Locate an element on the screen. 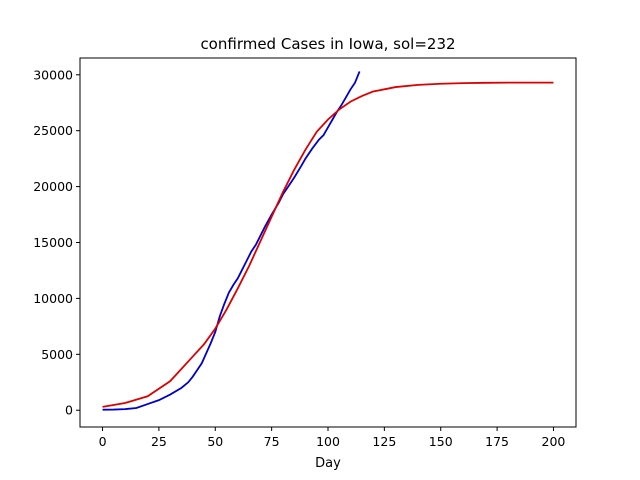  x-tick-label: 50 is located at coordinates (215, 441).